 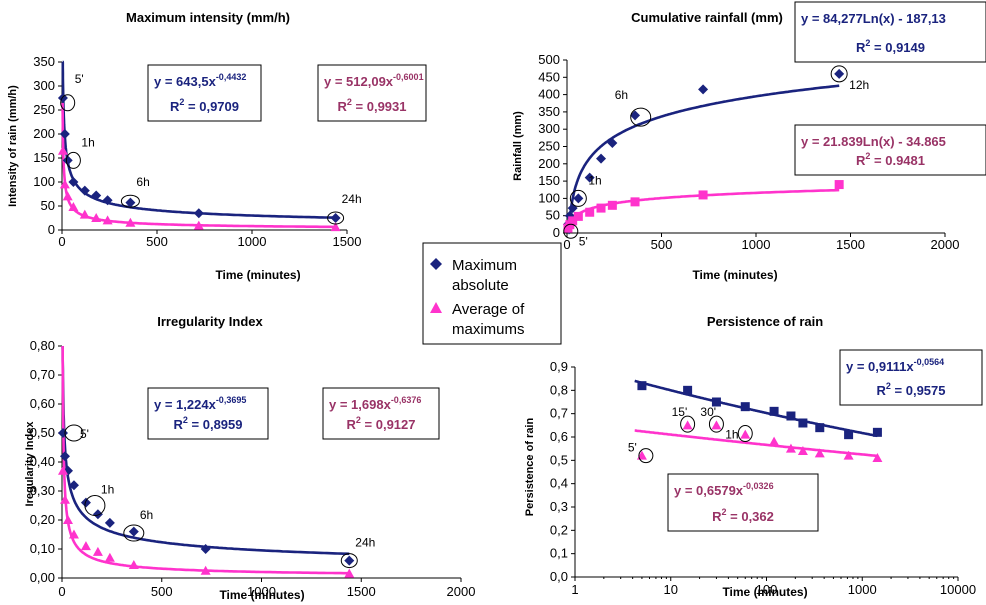 What do you see at coordinates (765, 321) in the screenshot?
I see `chart-title: Persistence of rain` at bounding box center [765, 321].